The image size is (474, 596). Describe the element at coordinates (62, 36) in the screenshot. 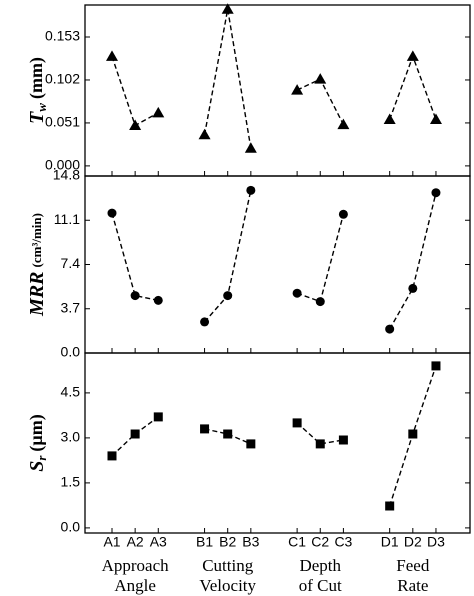

I see `y-tick-label: 0.153` at that location.